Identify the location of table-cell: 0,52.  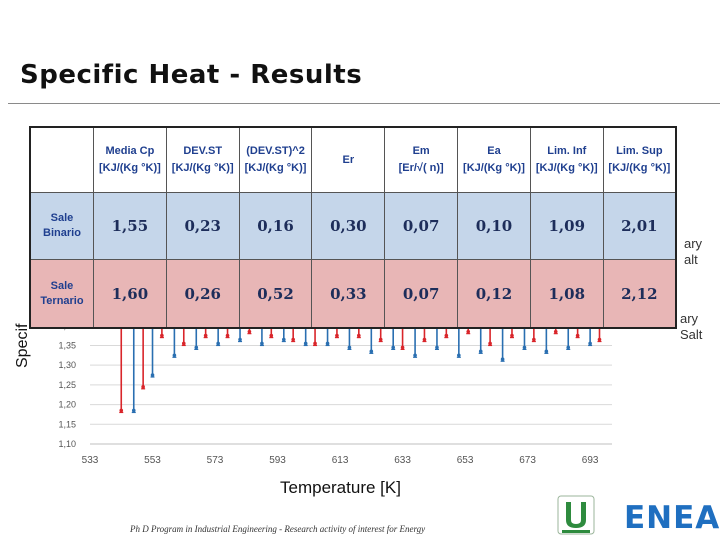
(275, 294).